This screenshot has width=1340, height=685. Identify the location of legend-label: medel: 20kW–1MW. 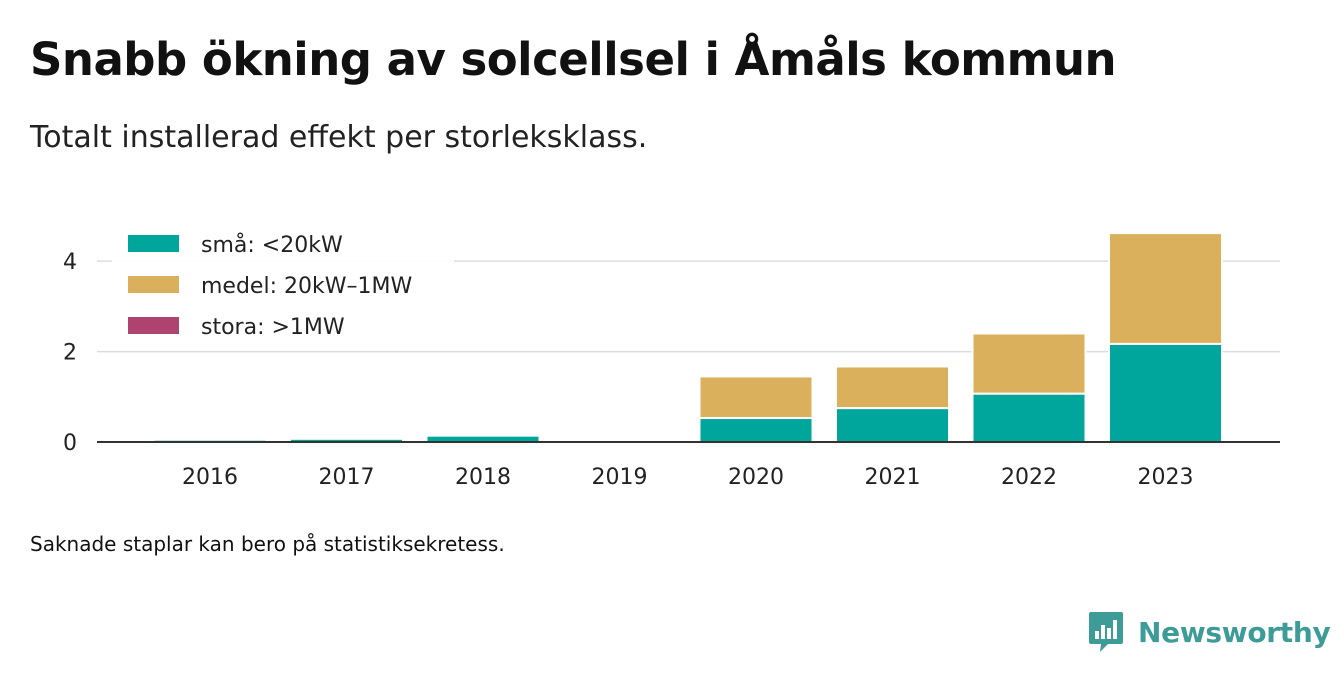
(306, 286).